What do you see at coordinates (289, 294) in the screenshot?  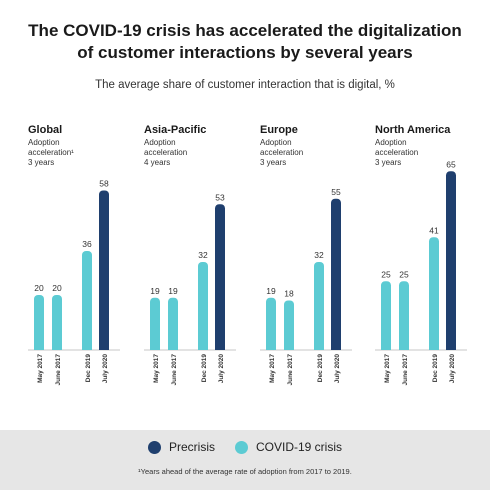 I see `value-label-europe-june-2017: 18` at bounding box center [289, 294].